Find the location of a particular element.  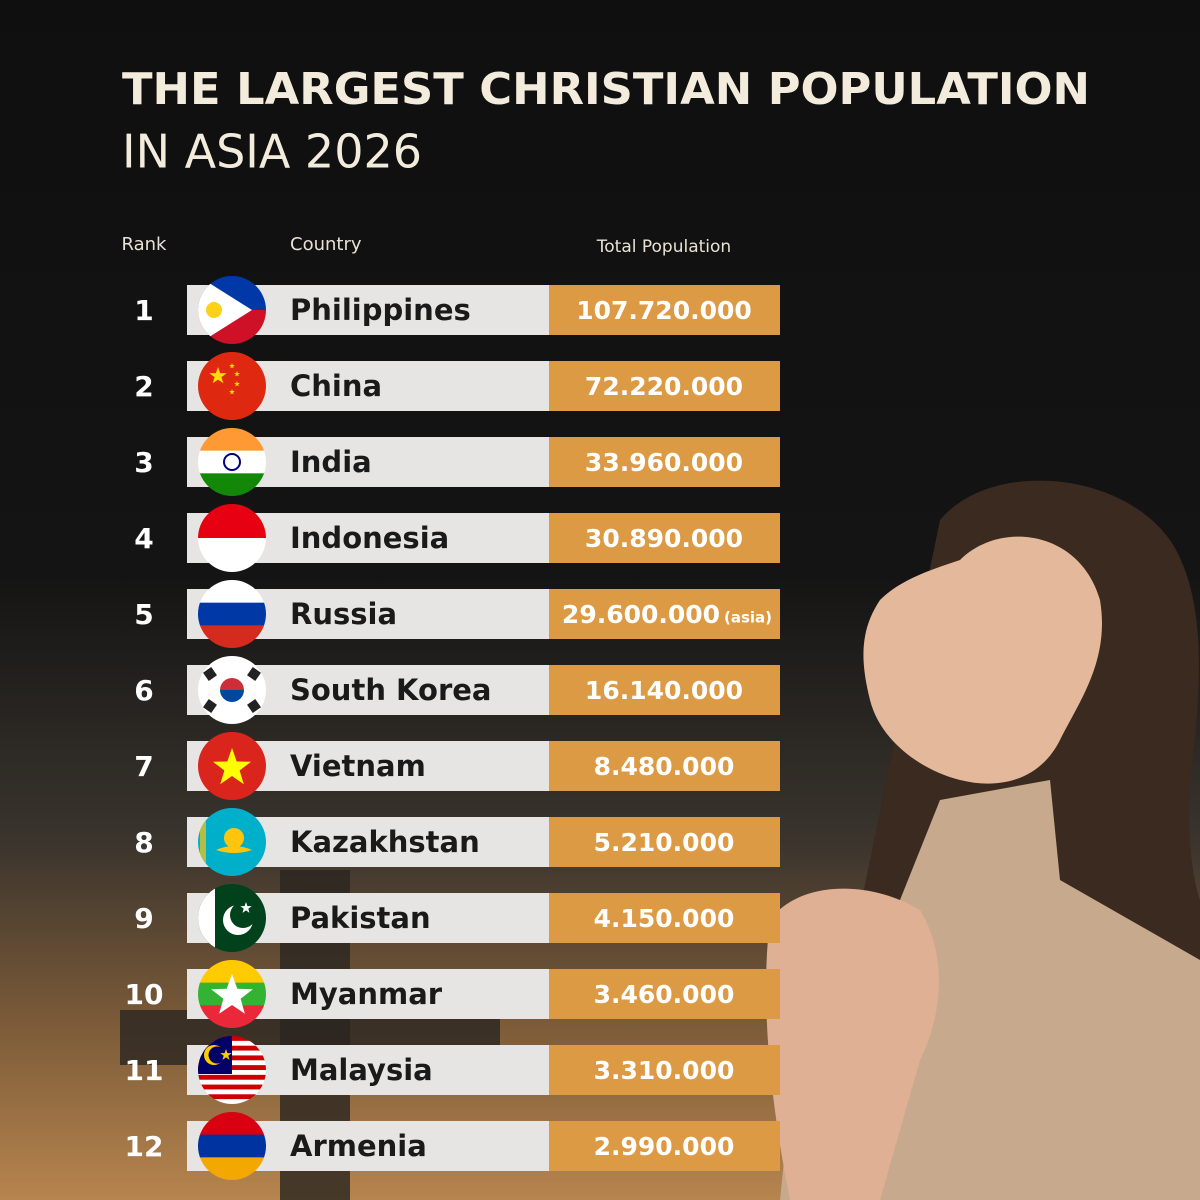

country-name: Pakistan is located at coordinates (360, 918).